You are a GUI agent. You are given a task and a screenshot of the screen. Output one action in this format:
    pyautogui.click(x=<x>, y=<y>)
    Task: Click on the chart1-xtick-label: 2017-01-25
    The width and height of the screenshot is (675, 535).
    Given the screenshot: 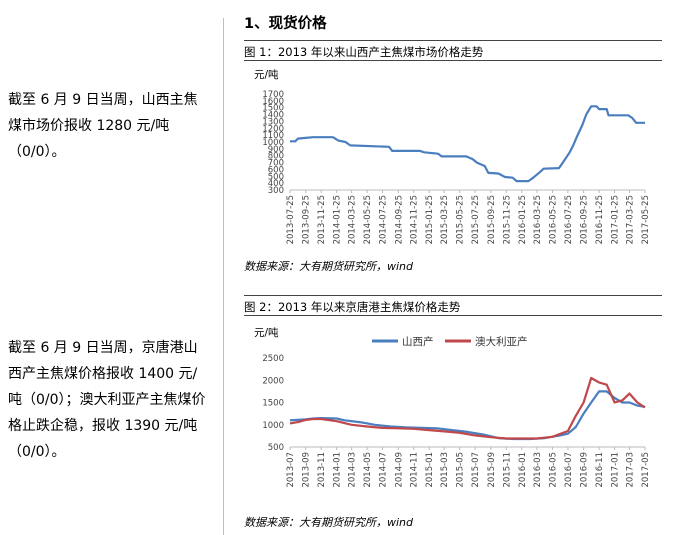 What is the action you would take?
    pyautogui.click(x=616, y=219)
    